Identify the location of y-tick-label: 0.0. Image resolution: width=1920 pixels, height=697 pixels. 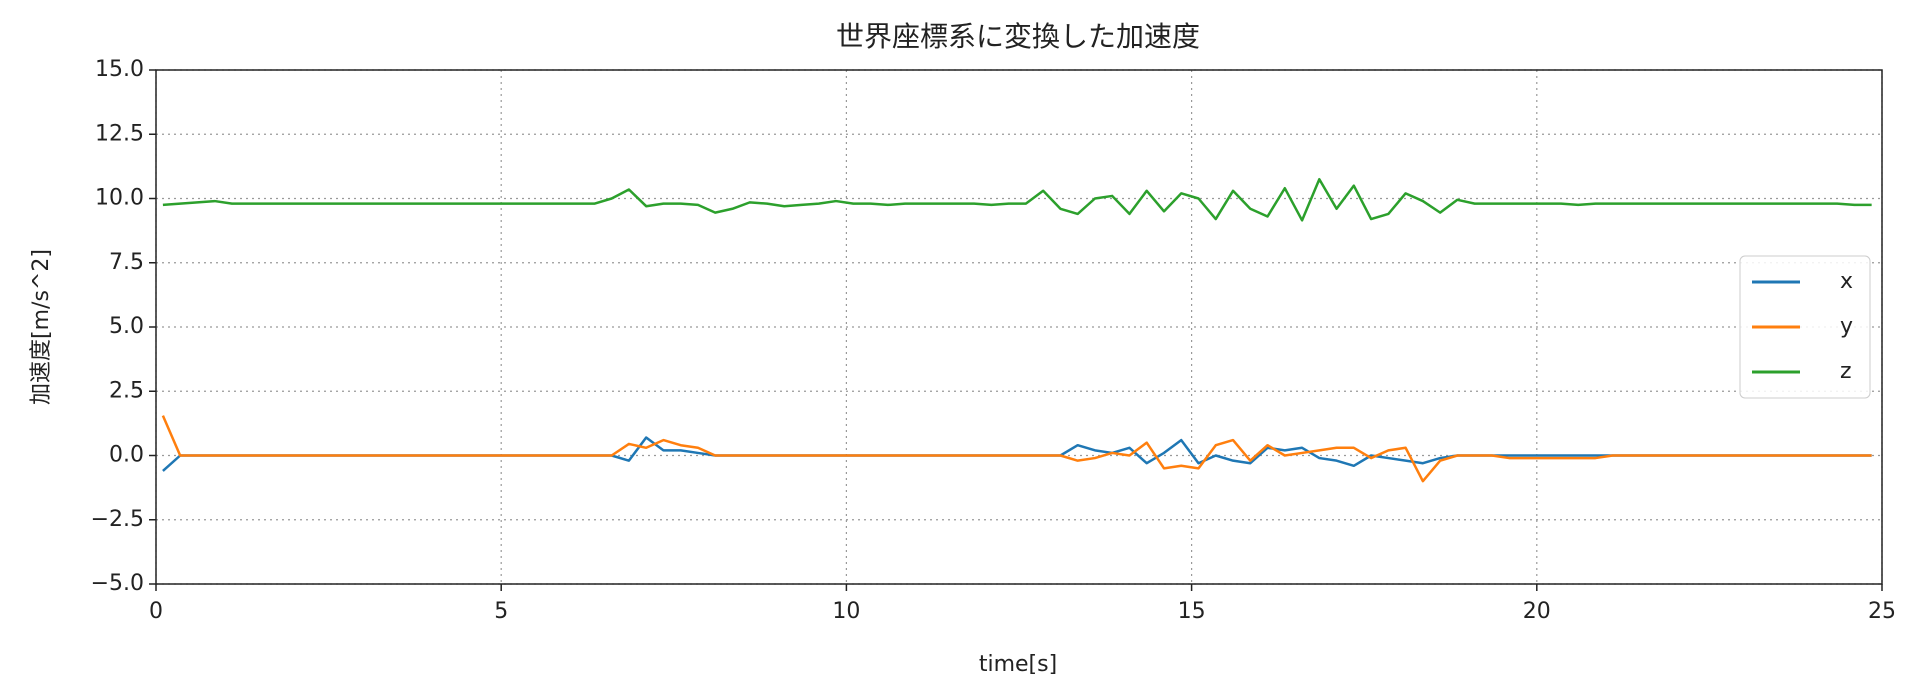
(126, 455).